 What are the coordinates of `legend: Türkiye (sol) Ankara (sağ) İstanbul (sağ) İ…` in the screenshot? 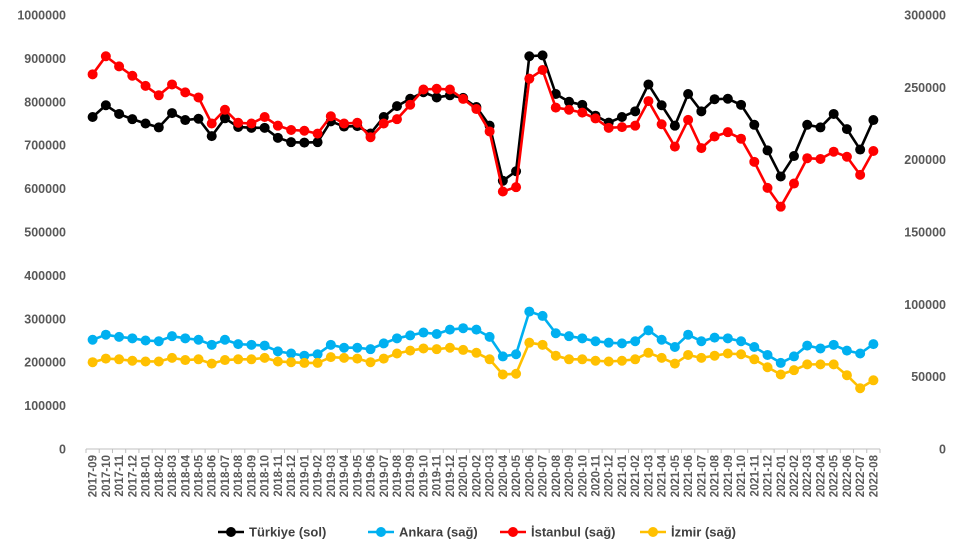 It's located at (477, 532).